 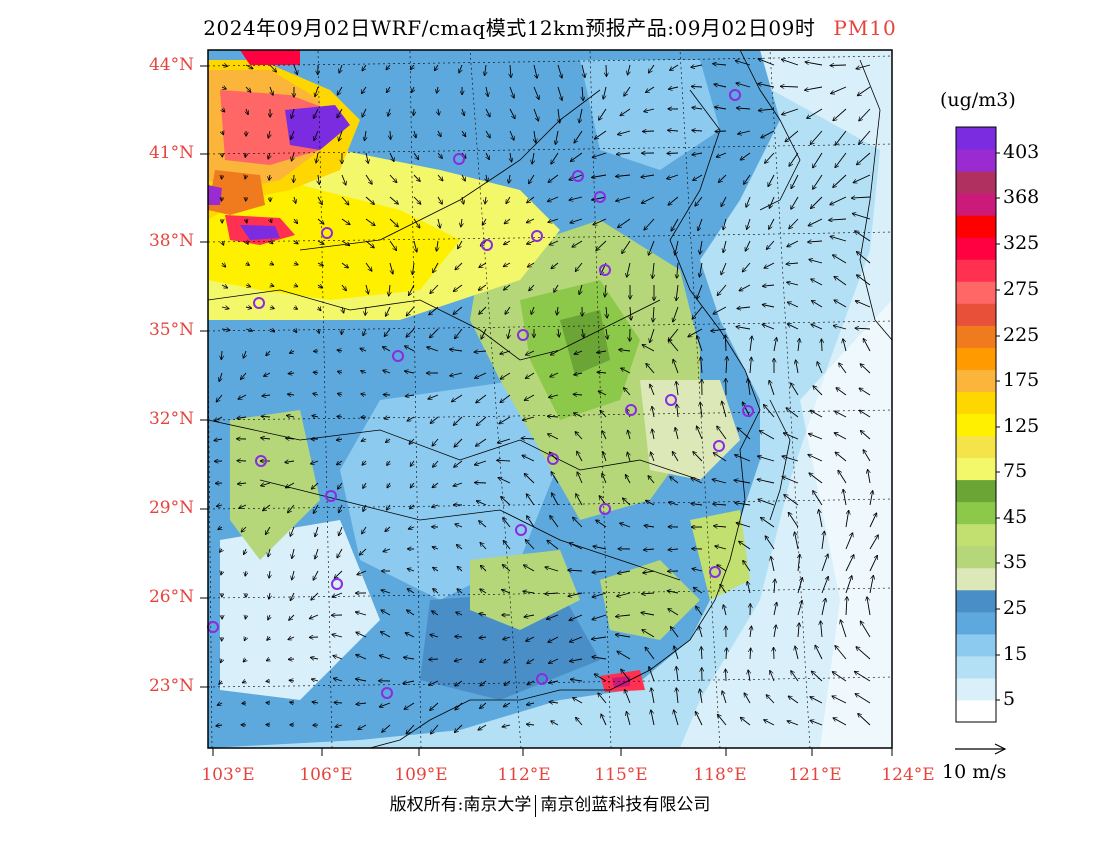 I want to click on reference-vector-label: 10 m/s, so click(x=974, y=772).